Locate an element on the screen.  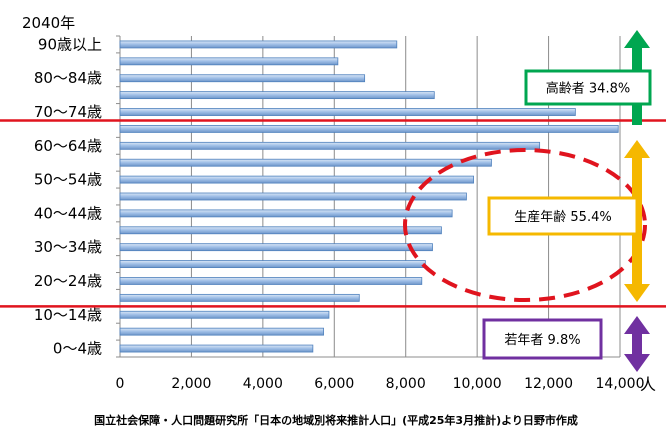
bar-40〜44歳 is located at coordinates (286, 213).